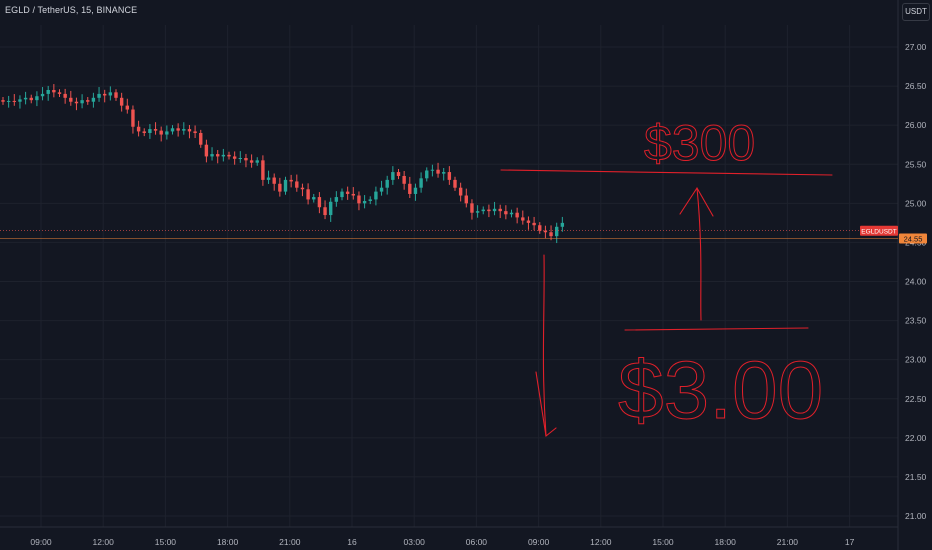 Image resolution: width=932 pixels, height=550 pixels. I want to click on x-tick-label: 06:00, so click(477, 542).